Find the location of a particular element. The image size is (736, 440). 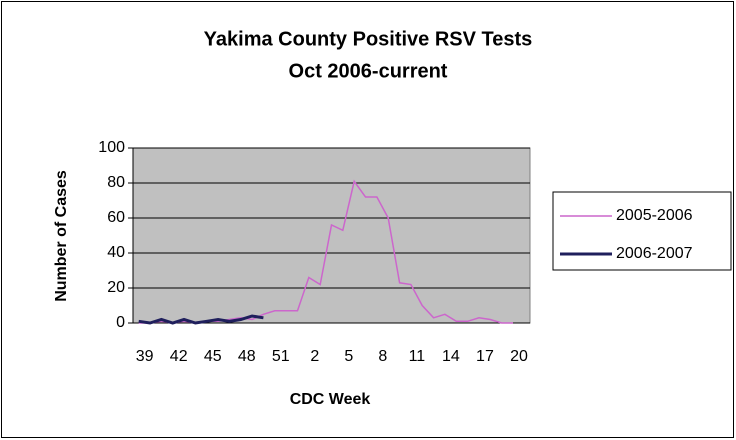

x-tick-label: 20 is located at coordinates (519, 356).